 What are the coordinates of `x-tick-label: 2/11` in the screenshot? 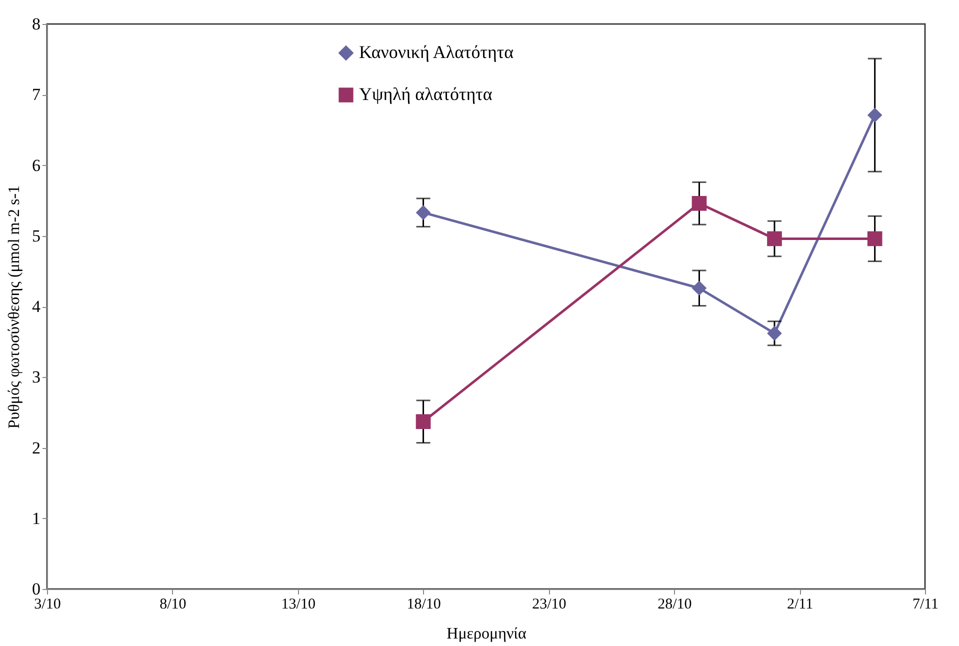 It's located at (800, 604).